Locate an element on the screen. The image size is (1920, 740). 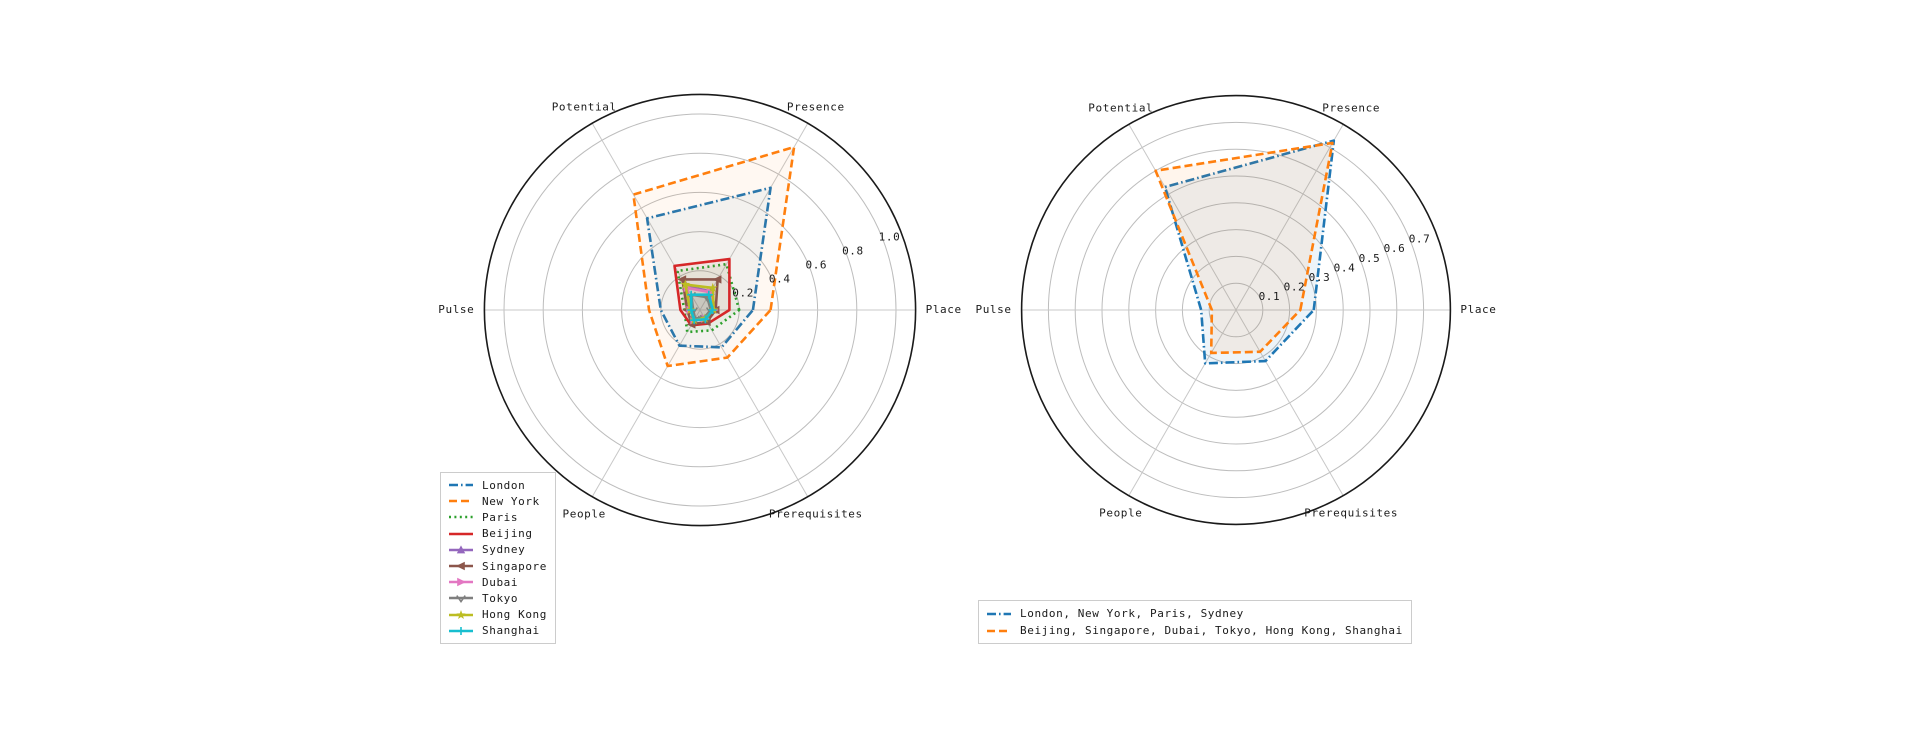
legend-item-sydney: Sydney is located at coordinates (497, 550).